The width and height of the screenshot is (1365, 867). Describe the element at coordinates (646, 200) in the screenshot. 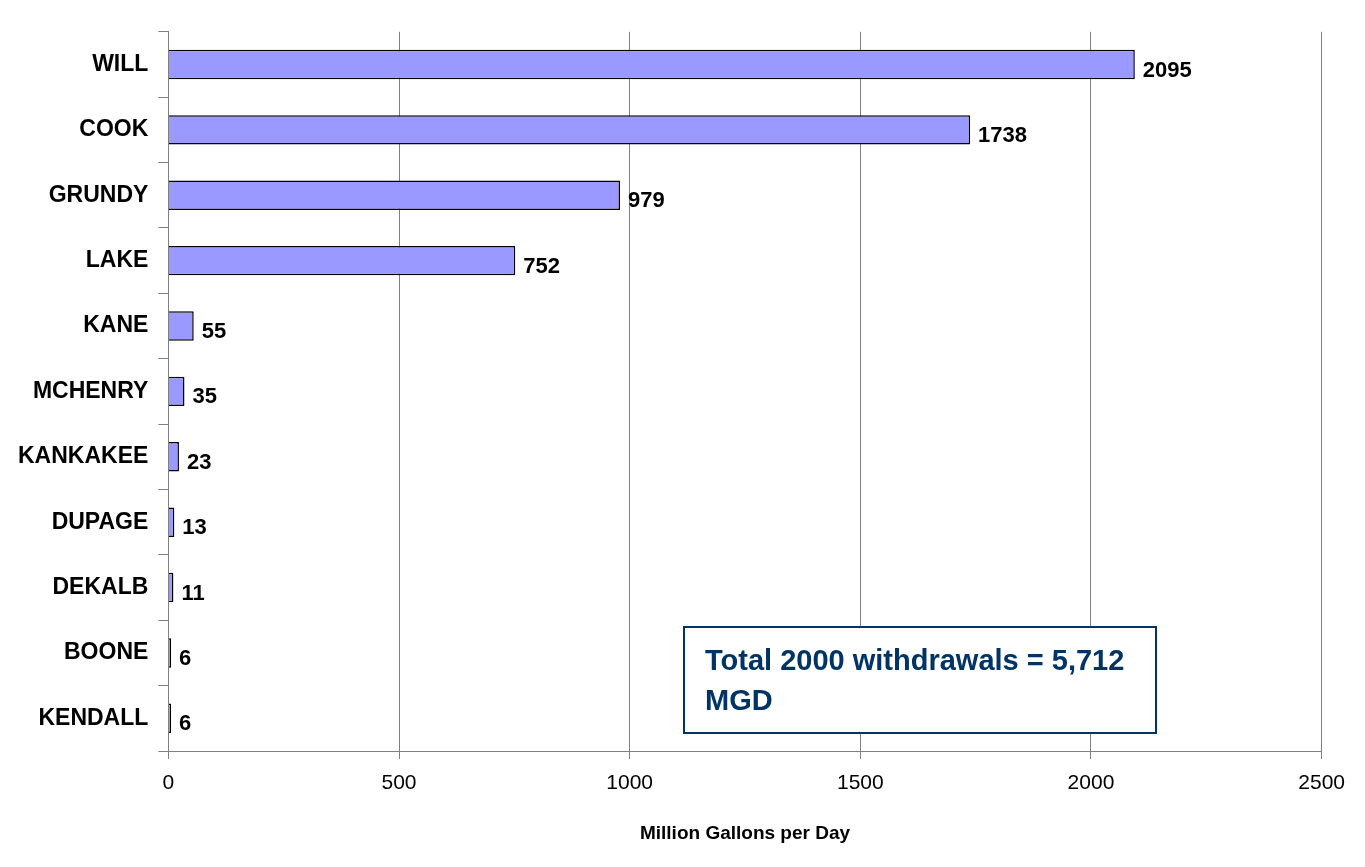

I see `data-label: 979` at that location.